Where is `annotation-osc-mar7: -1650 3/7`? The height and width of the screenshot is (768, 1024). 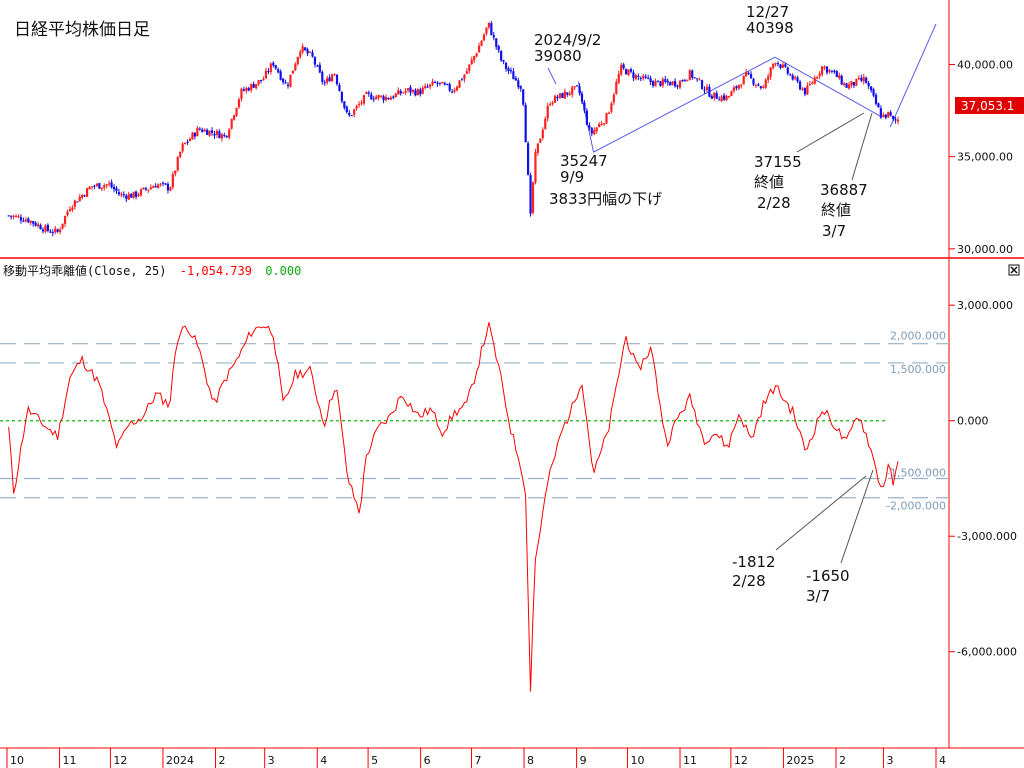
annotation-osc-mar7: -1650 3/7 is located at coordinates (840, 537).